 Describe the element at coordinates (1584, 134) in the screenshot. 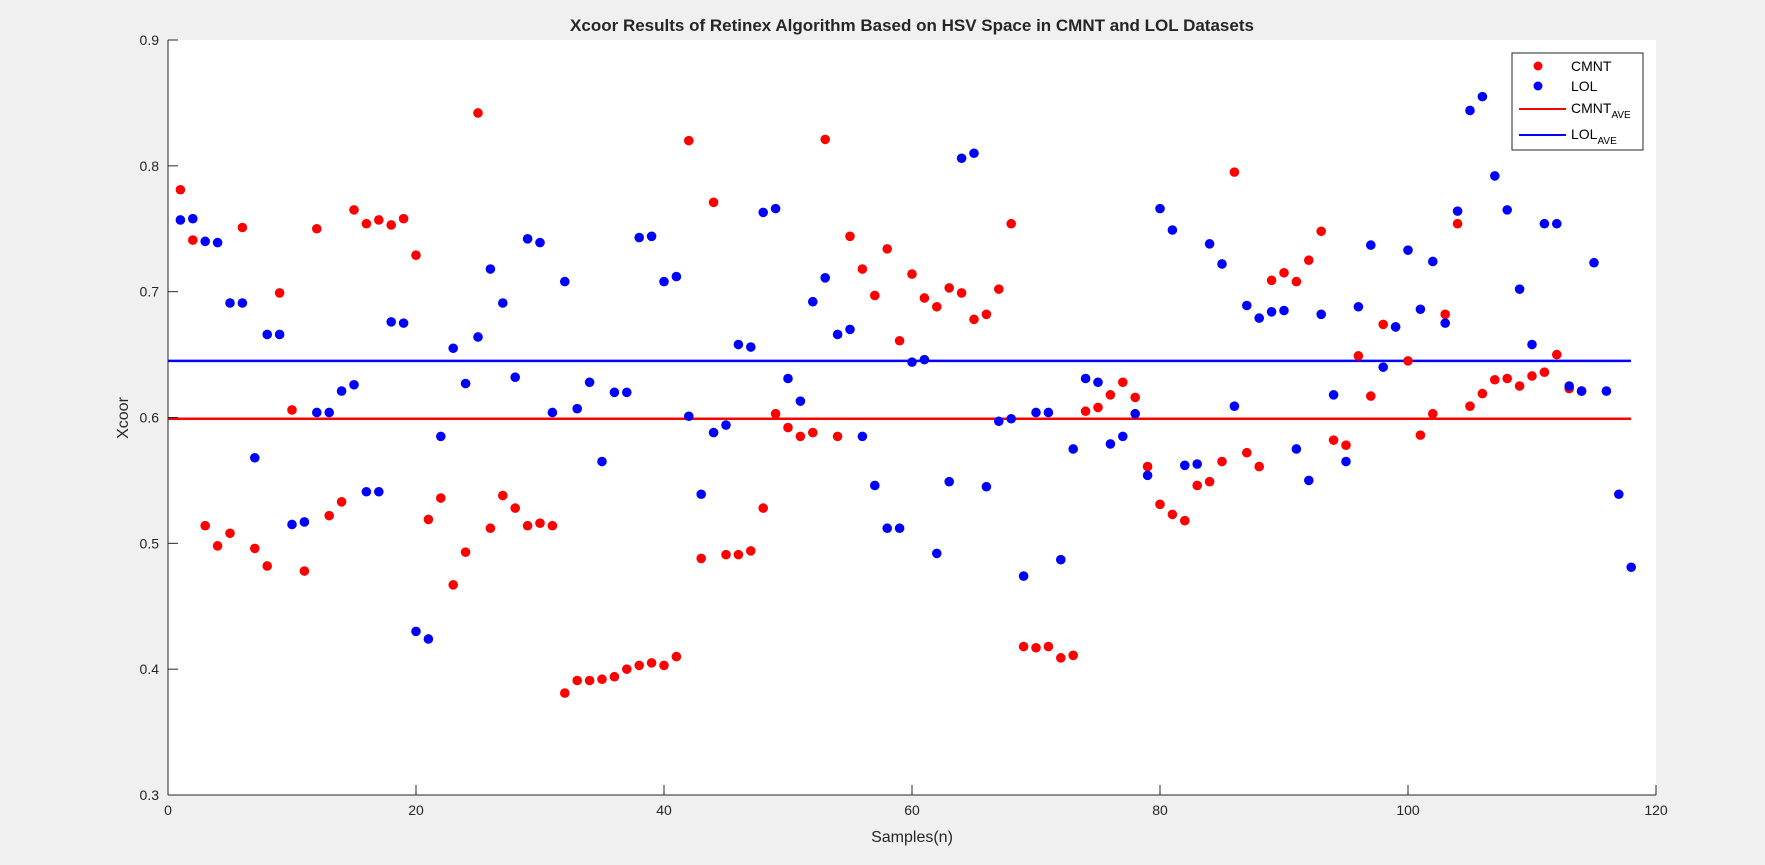

I see `legend-label-lol-ave-main: LOL` at that location.